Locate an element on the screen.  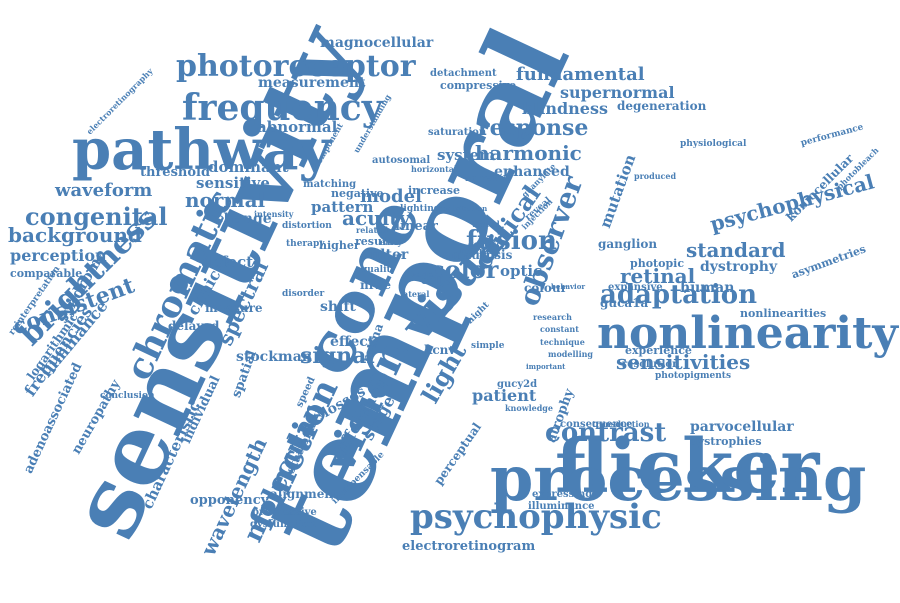
cloud-word-measurement: measurement is located at coordinates (312, 83).